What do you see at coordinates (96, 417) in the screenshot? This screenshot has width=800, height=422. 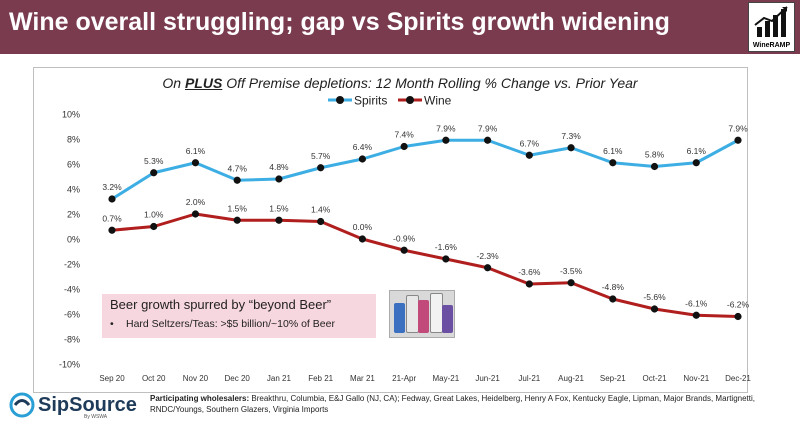 I see `sipsource-brand-sub: By WSWA` at bounding box center [96, 417].